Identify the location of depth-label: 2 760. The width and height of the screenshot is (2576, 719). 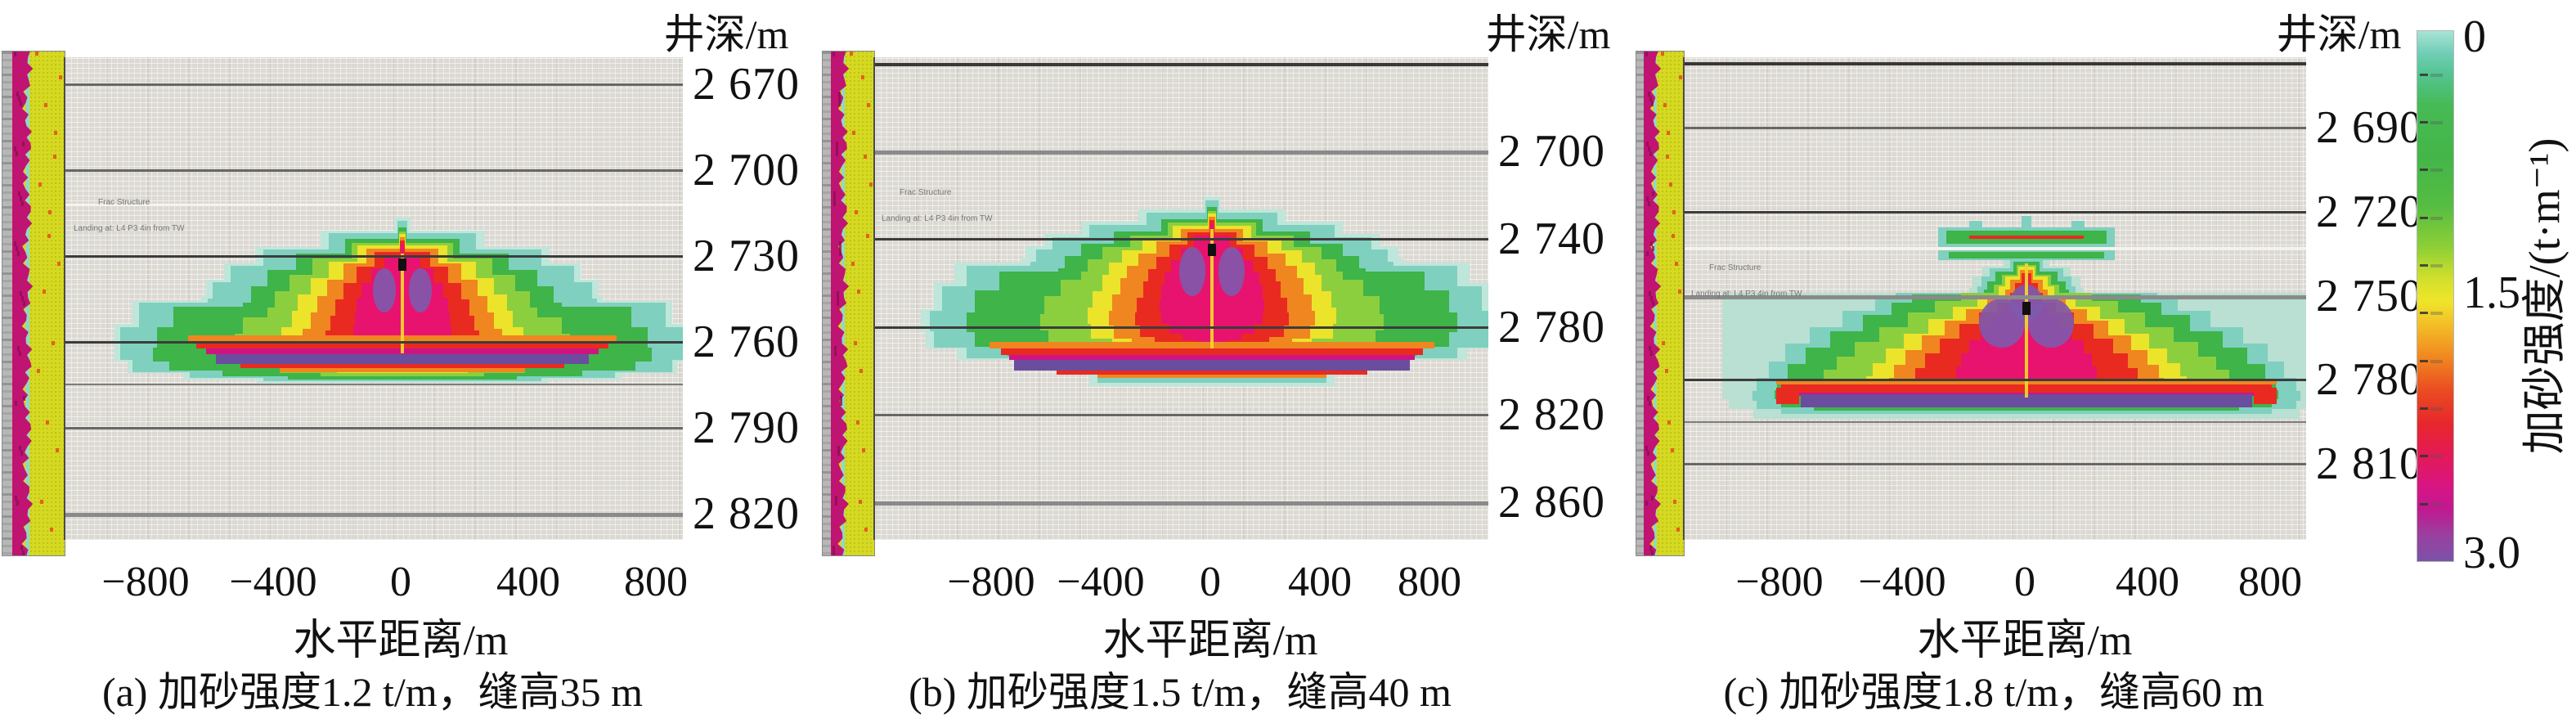
(747, 341).